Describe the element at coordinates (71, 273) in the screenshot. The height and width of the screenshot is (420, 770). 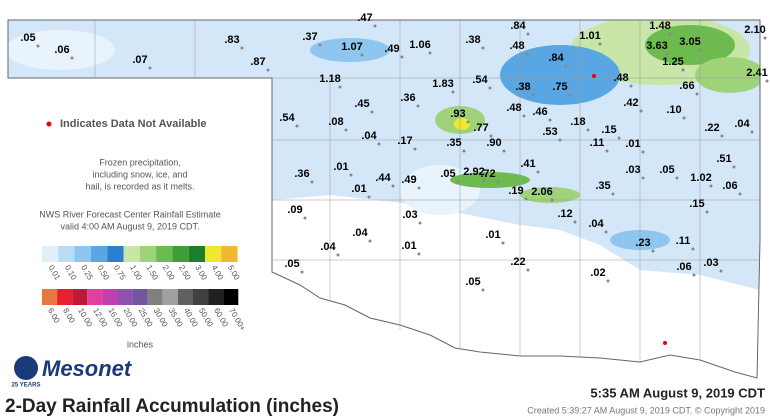
I see `legend-label: 0.10` at that location.